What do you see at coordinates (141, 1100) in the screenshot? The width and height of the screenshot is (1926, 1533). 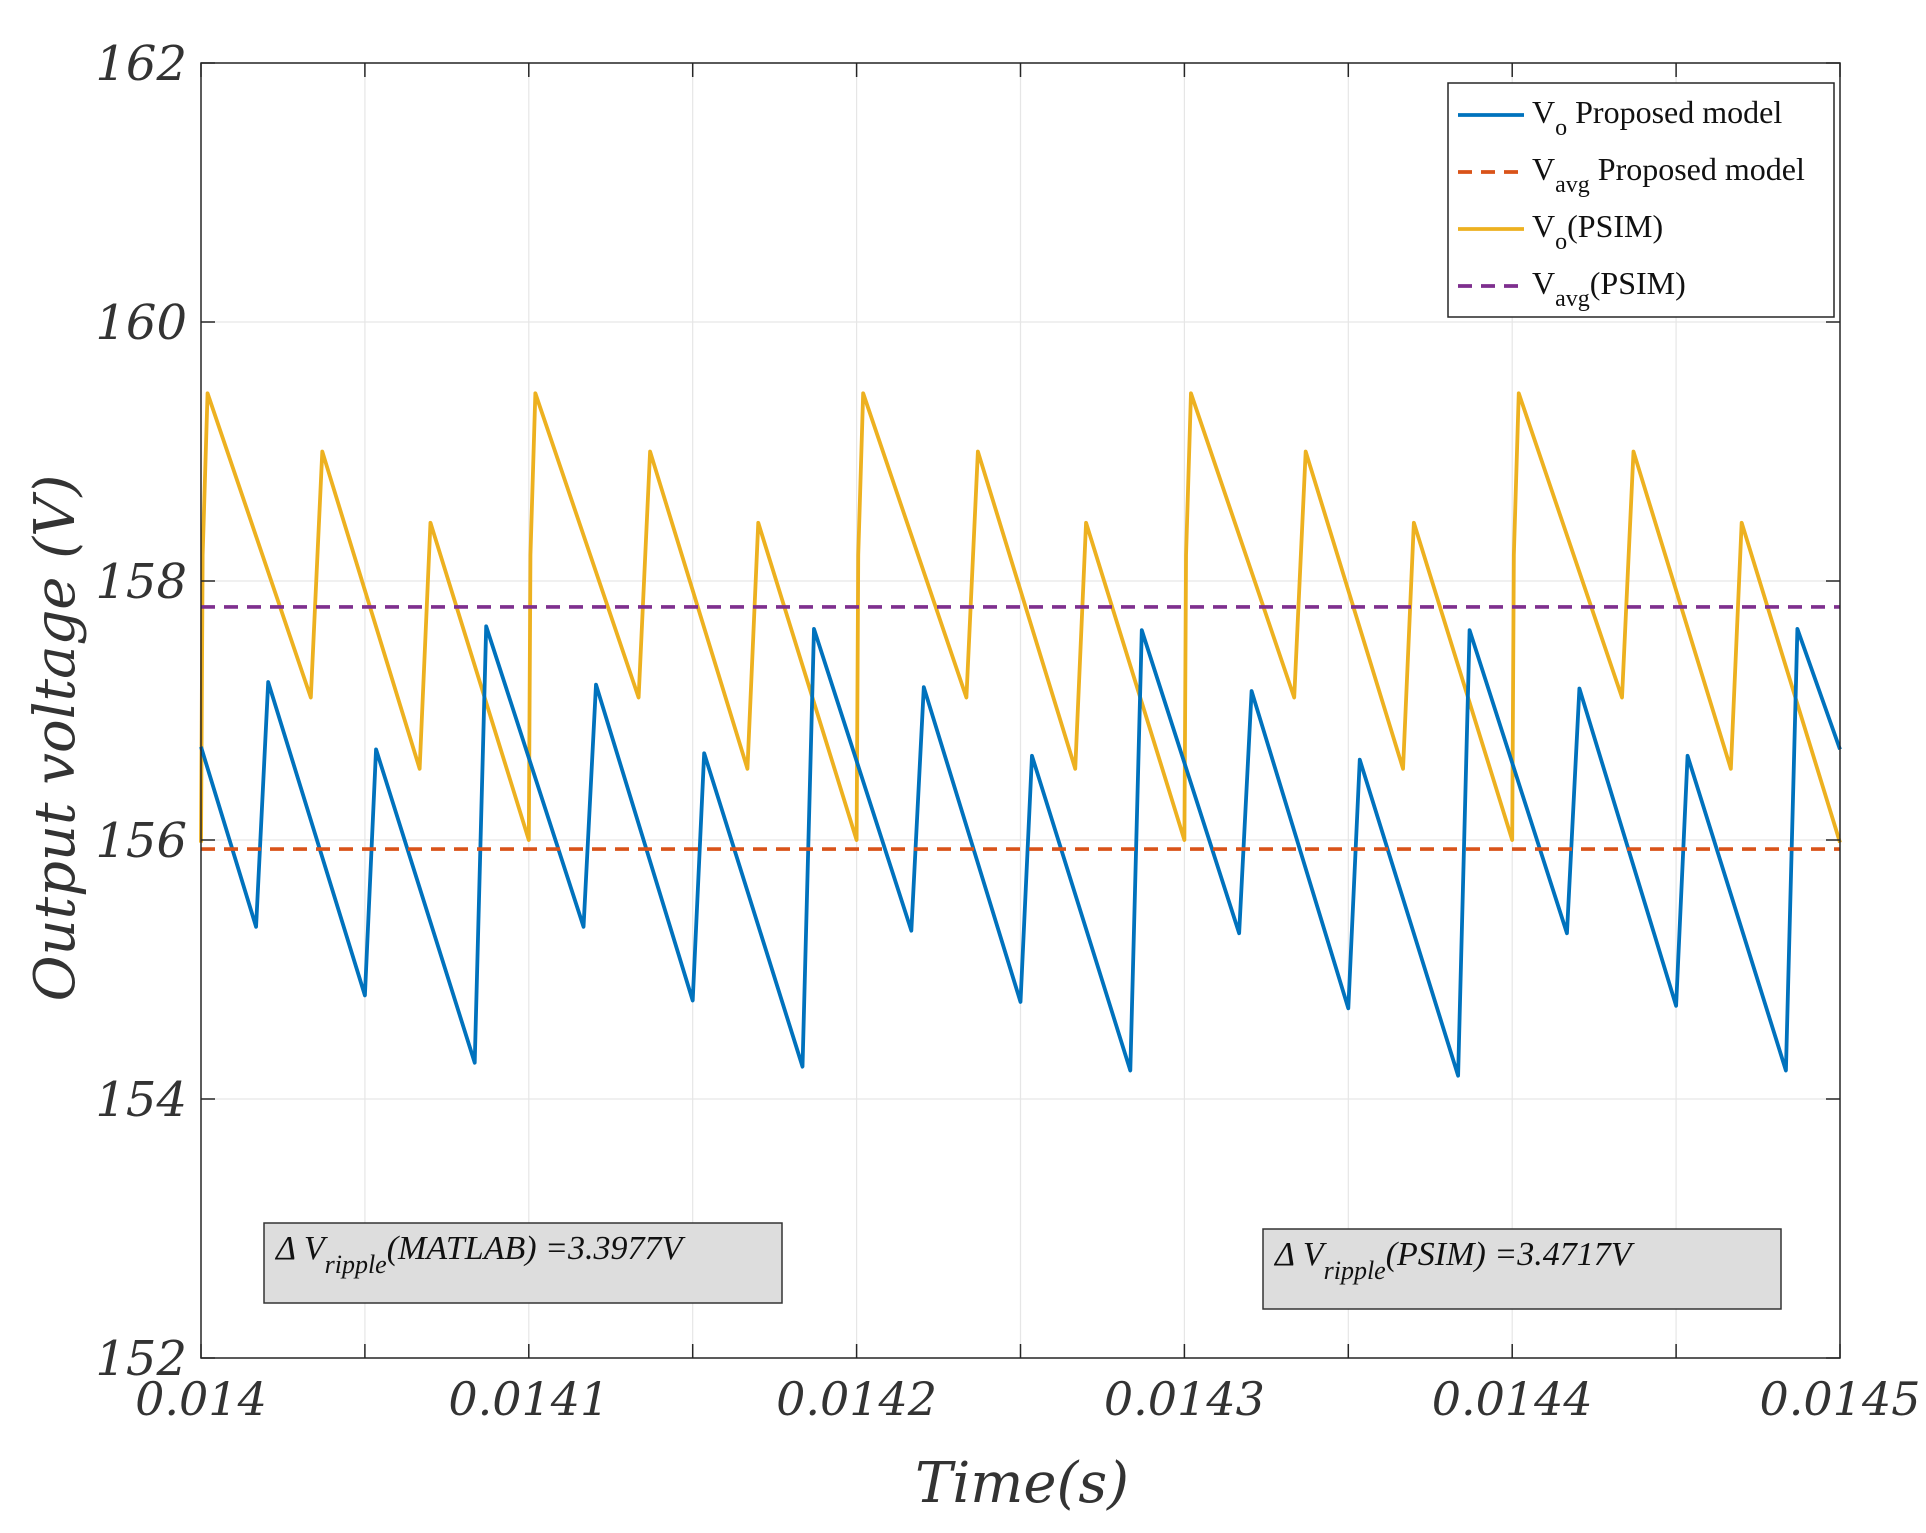 I see `y-tick-label: 154` at bounding box center [141, 1100].